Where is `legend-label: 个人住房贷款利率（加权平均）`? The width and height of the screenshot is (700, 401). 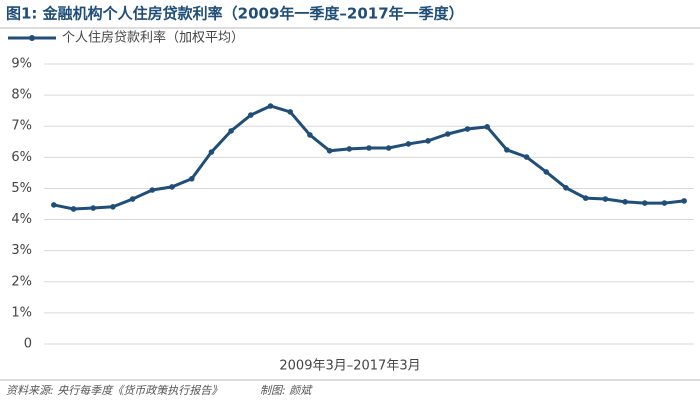 legend-label: 个人住房贷款利率（加权平均） is located at coordinates (153, 38).